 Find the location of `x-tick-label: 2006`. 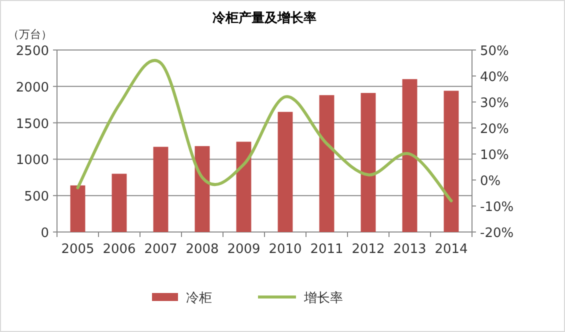

x-tick-label: 2006 is located at coordinates (119, 249).